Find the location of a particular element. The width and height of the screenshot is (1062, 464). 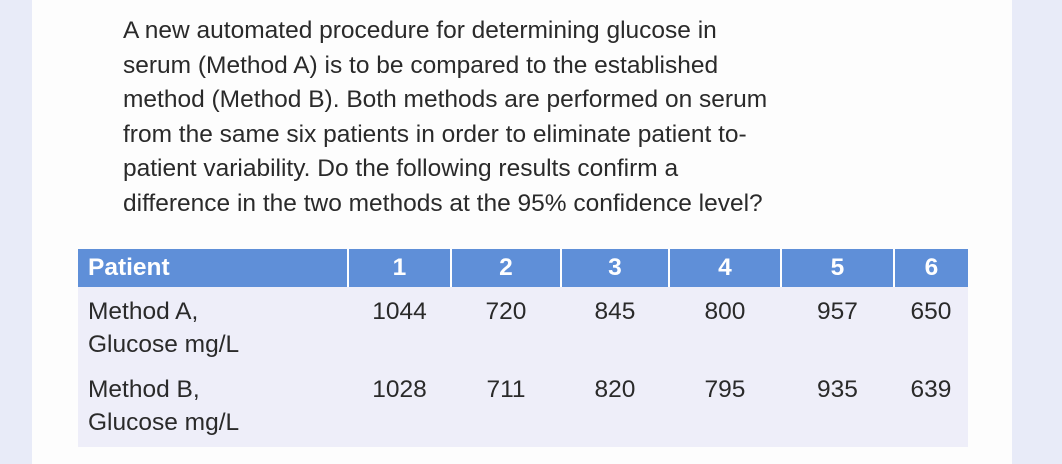

table-cell: 639 is located at coordinates (931, 407).